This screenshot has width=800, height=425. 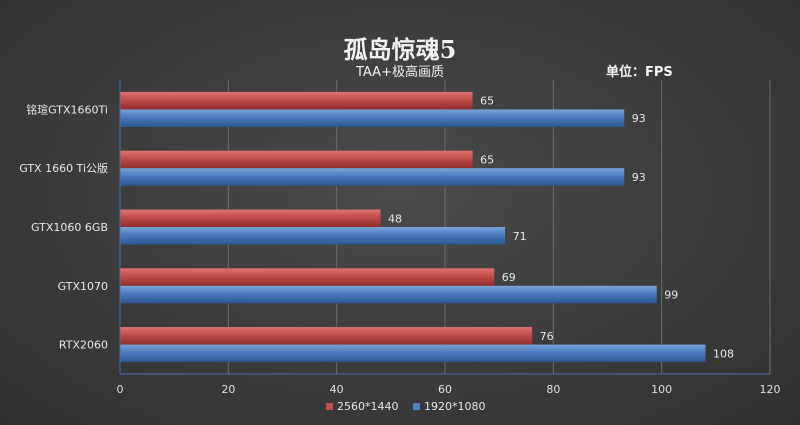 What do you see at coordinates (395, 218) in the screenshot?
I see `data-label: 48` at bounding box center [395, 218].